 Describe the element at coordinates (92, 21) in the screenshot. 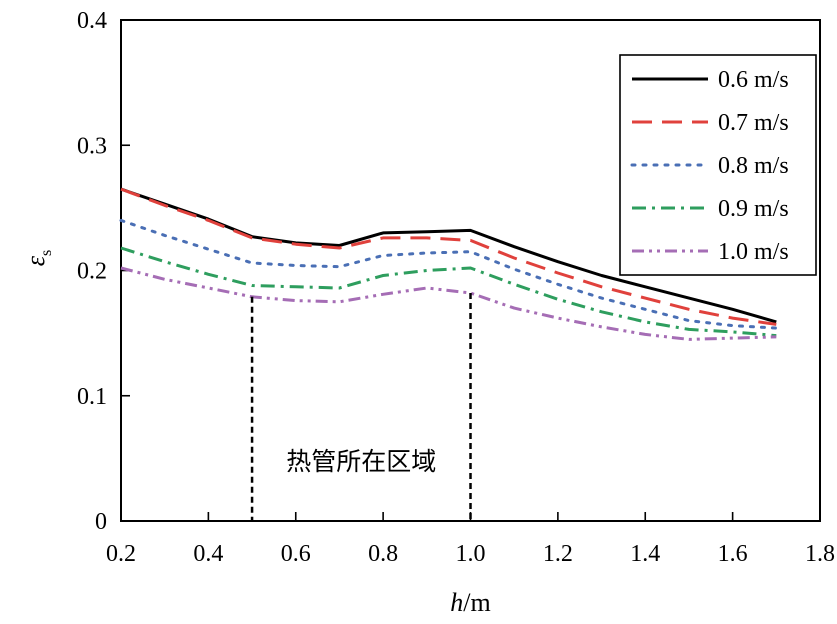

I see `y-tick-label: 0.4` at that location.